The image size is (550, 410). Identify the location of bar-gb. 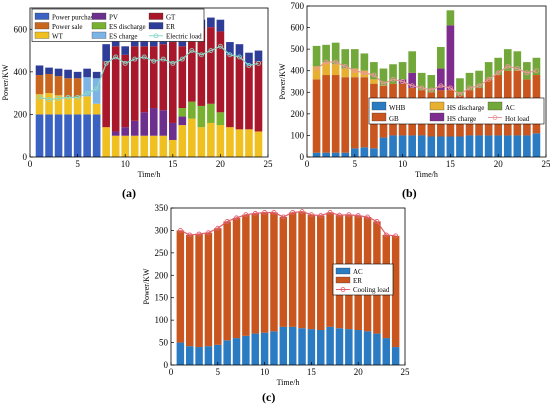
(354, 113).